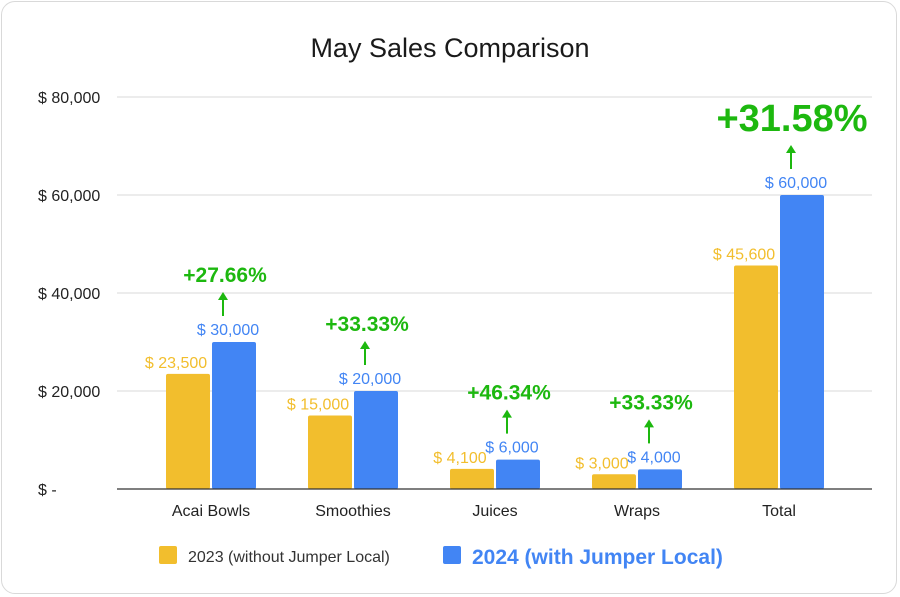 The image size is (900, 597). Describe the element at coordinates (637, 511) in the screenshot. I see `x-tick-label: Wraps` at that location.